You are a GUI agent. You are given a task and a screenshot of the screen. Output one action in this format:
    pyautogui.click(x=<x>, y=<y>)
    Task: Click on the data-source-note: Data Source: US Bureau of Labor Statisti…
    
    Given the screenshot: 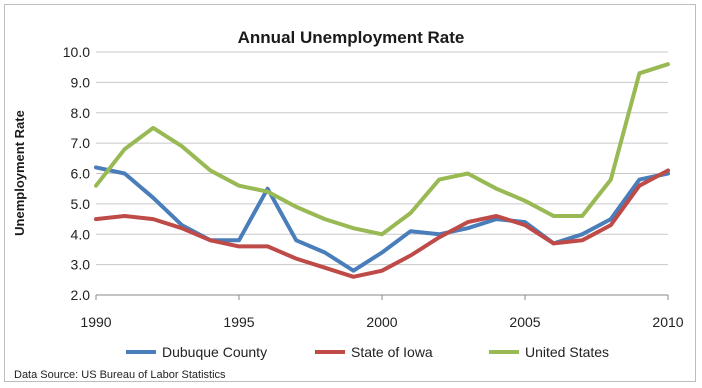 What is the action you would take?
    pyautogui.click(x=120, y=375)
    